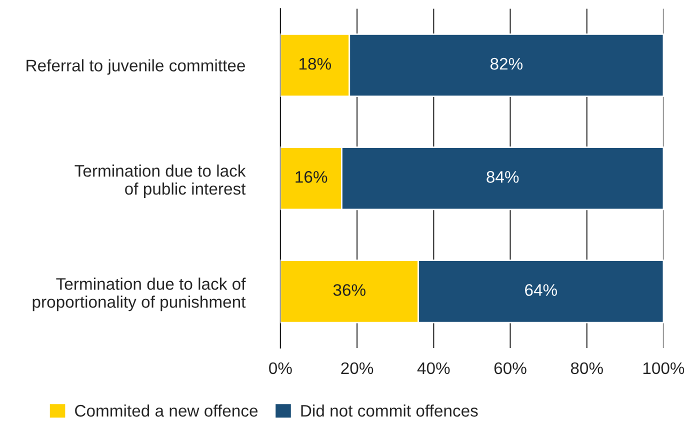 The height and width of the screenshot is (435, 684). Describe the element at coordinates (357, 368) in the screenshot. I see `x-tick-label: 20%` at that location.